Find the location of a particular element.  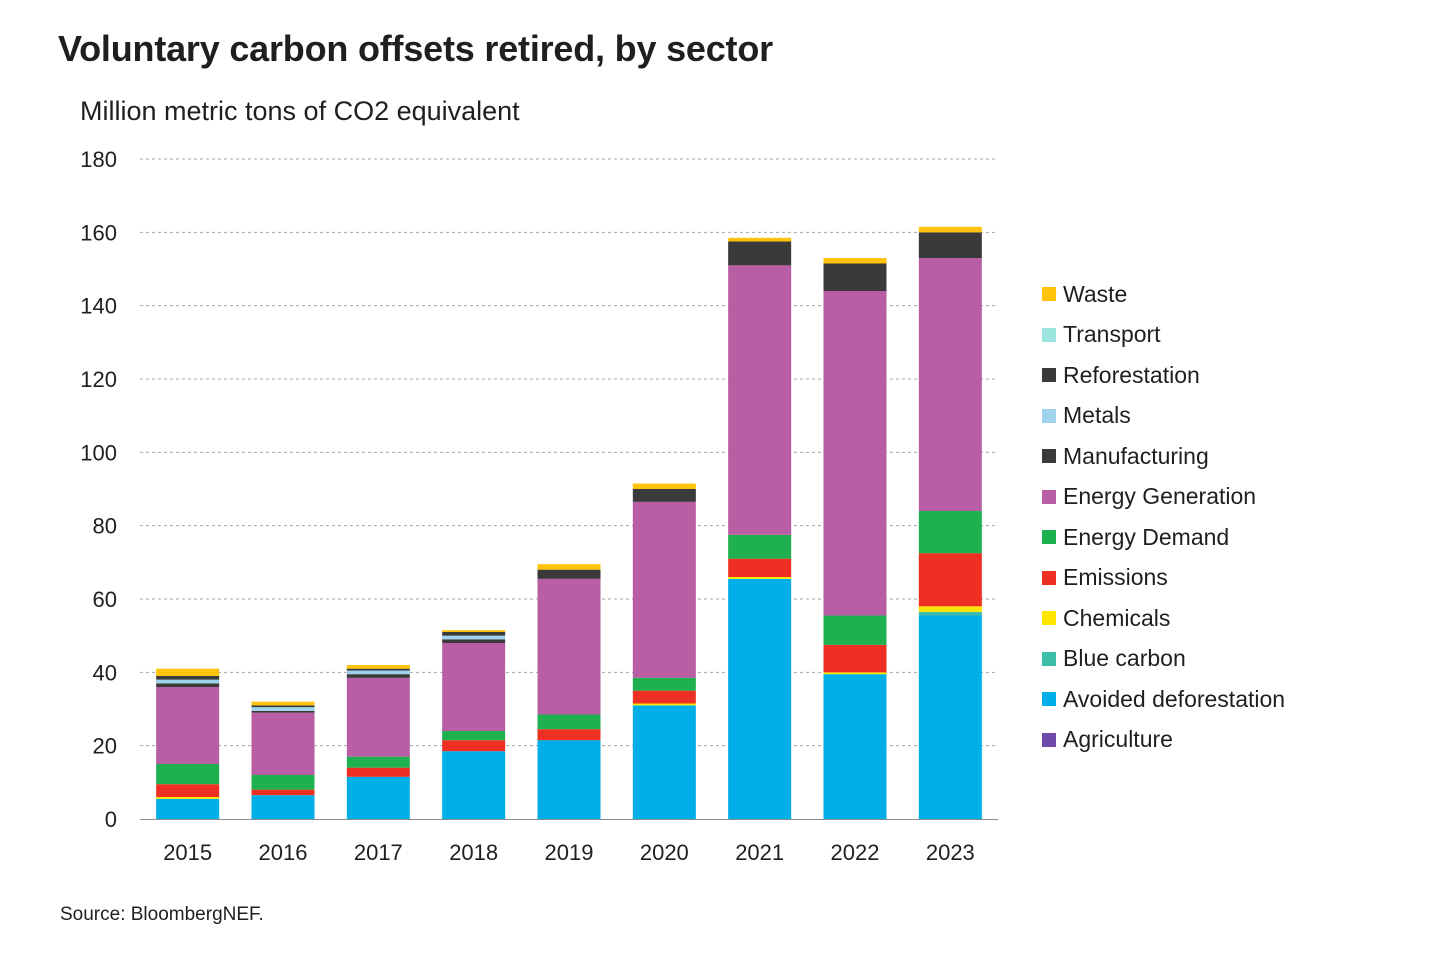

legend-item: Energy Generation is located at coordinates (1163, 497).